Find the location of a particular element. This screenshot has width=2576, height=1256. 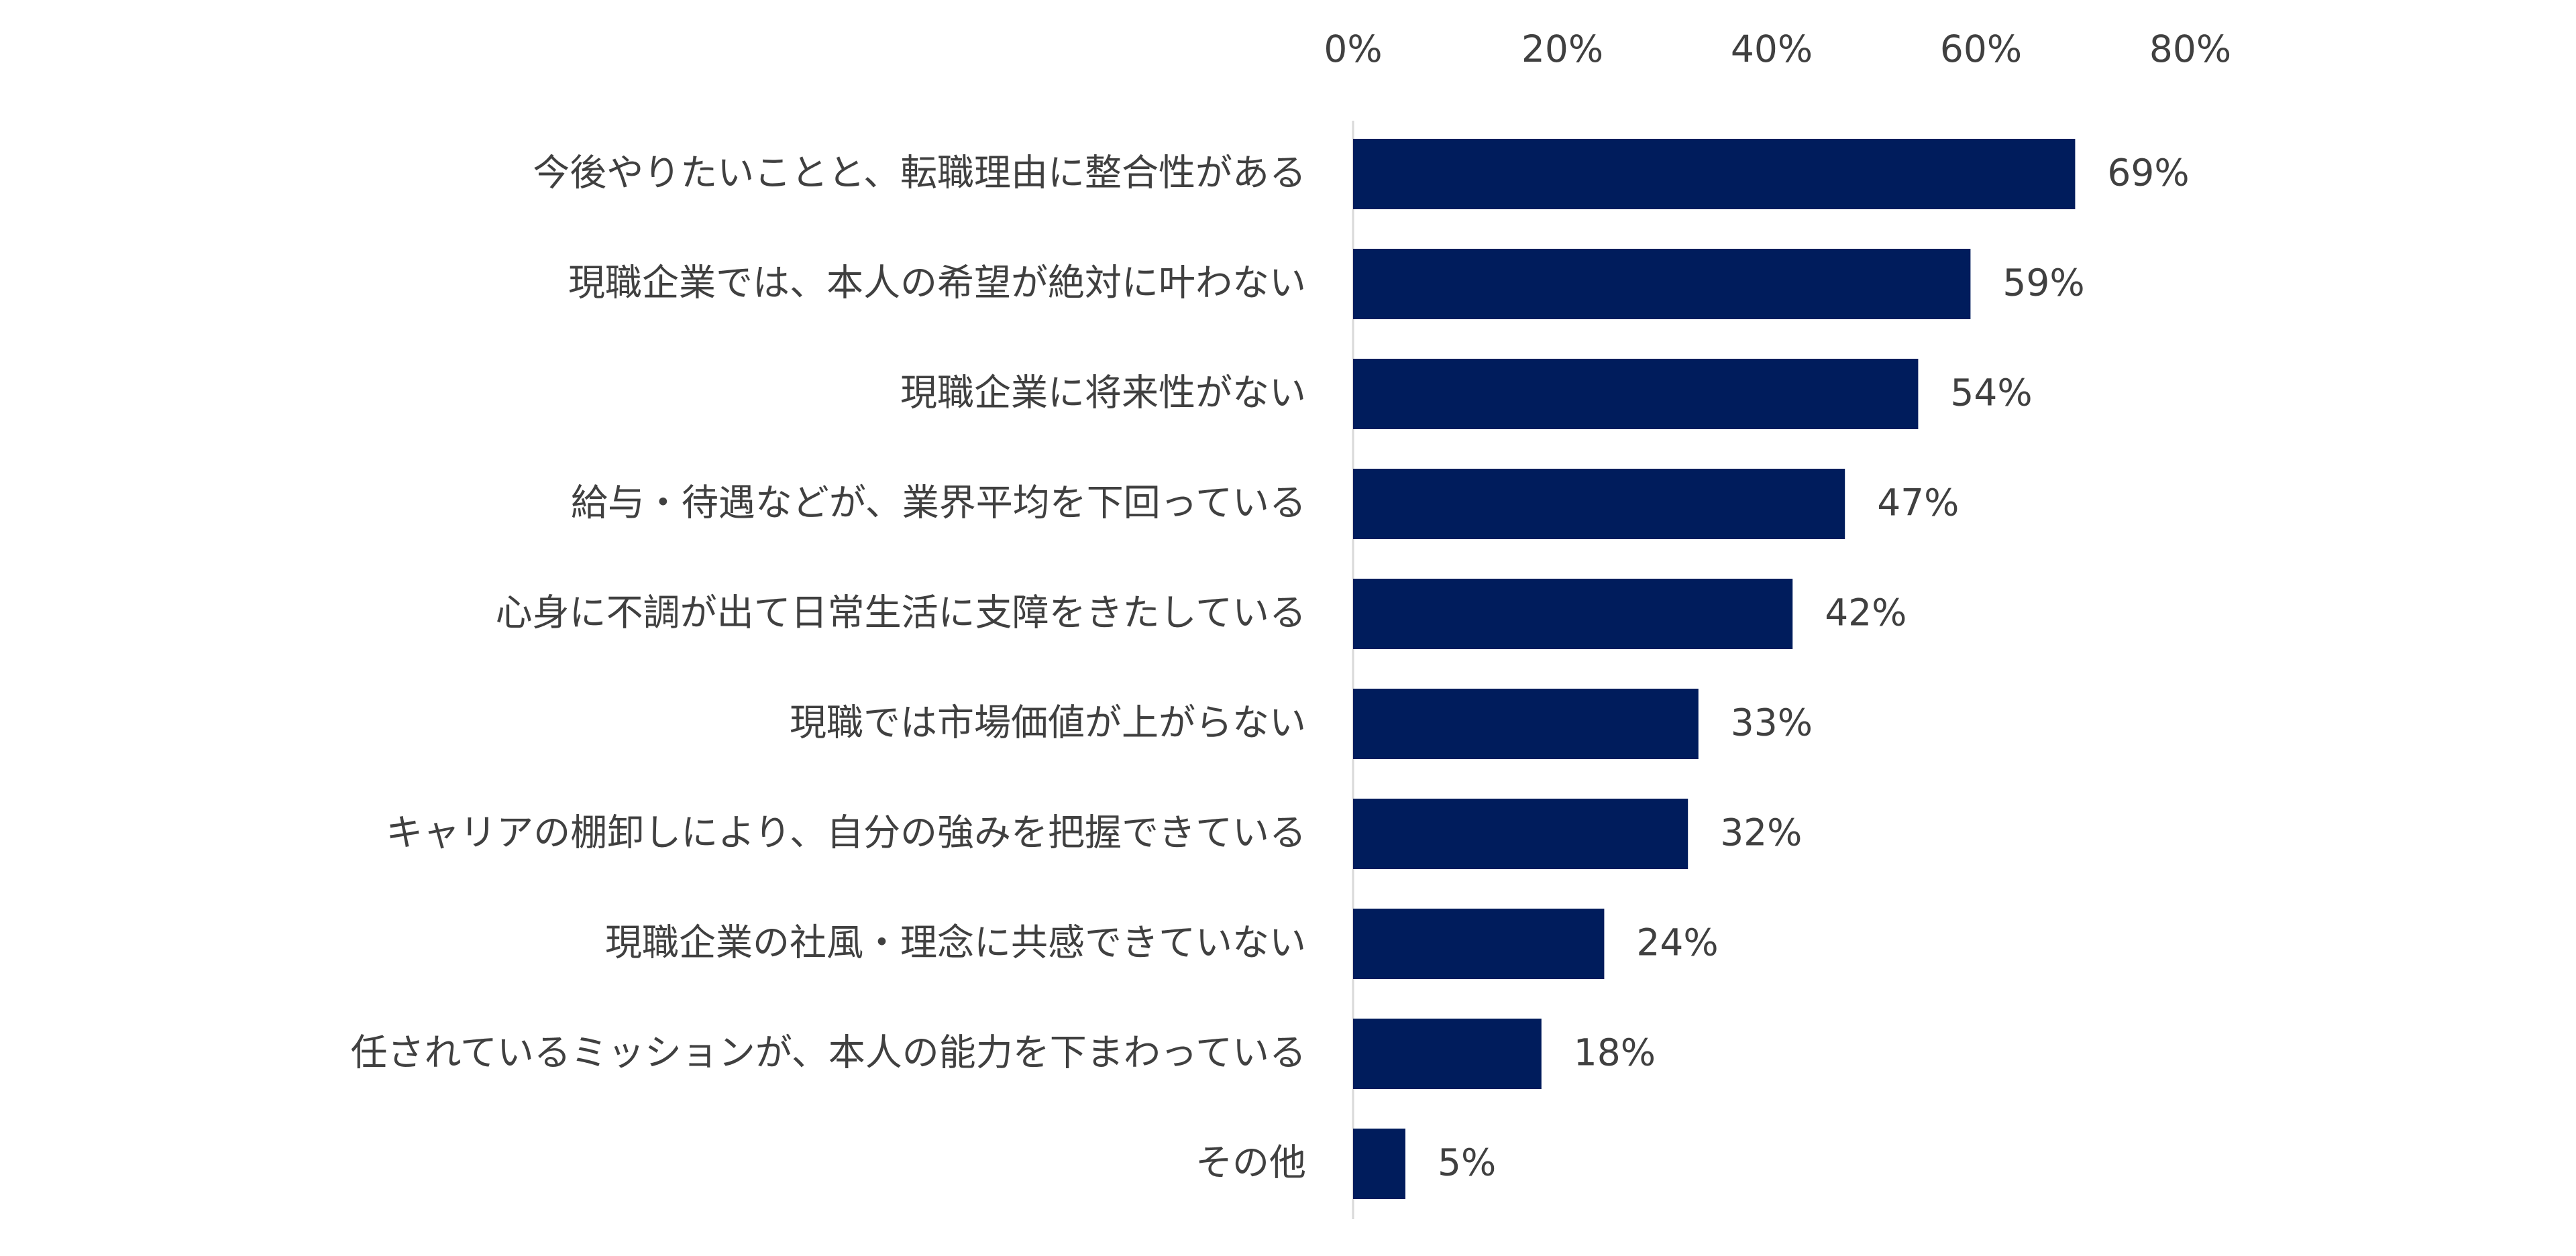

data-label: 69% is located at coordinates (2148, 173).